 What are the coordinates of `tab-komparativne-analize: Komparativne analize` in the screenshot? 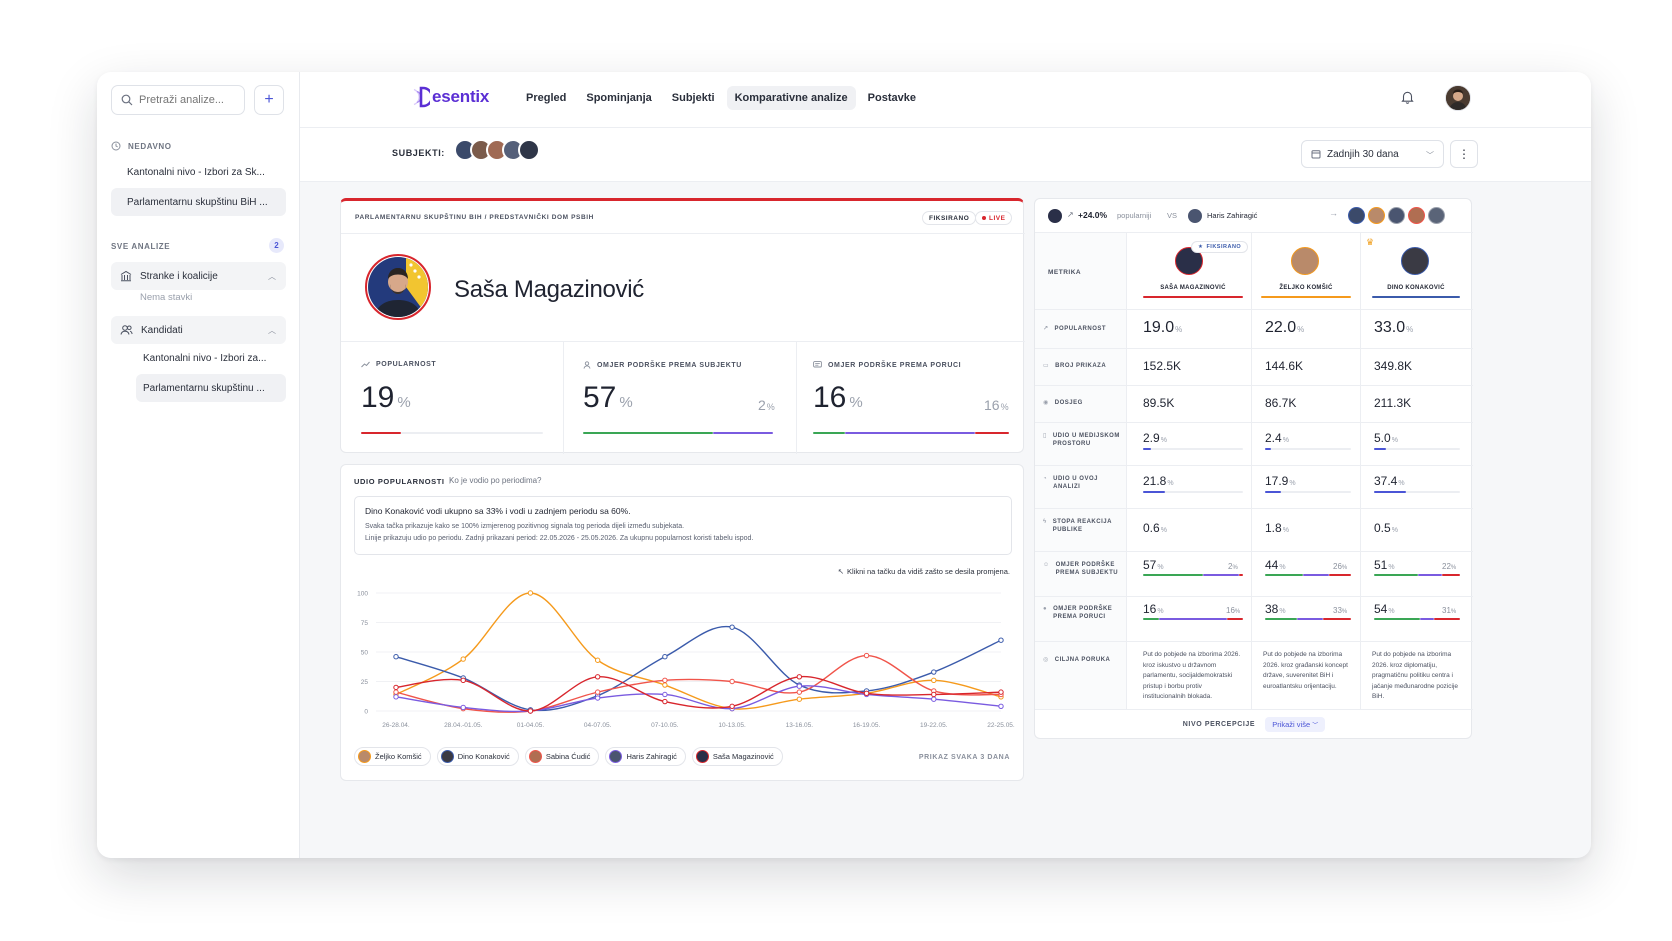 It's located at (791, 98).